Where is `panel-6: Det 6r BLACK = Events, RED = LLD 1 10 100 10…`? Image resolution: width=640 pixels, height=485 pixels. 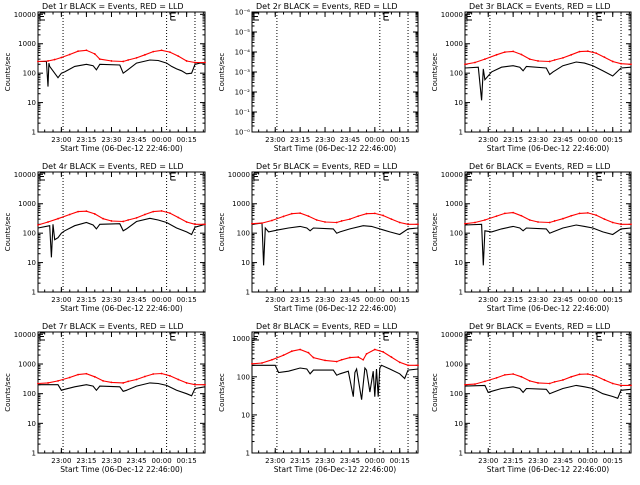
panel-6: Det 6r BLACK = Events, RED = LLD 1 10 100 10… is located at coordinates (531, 237).